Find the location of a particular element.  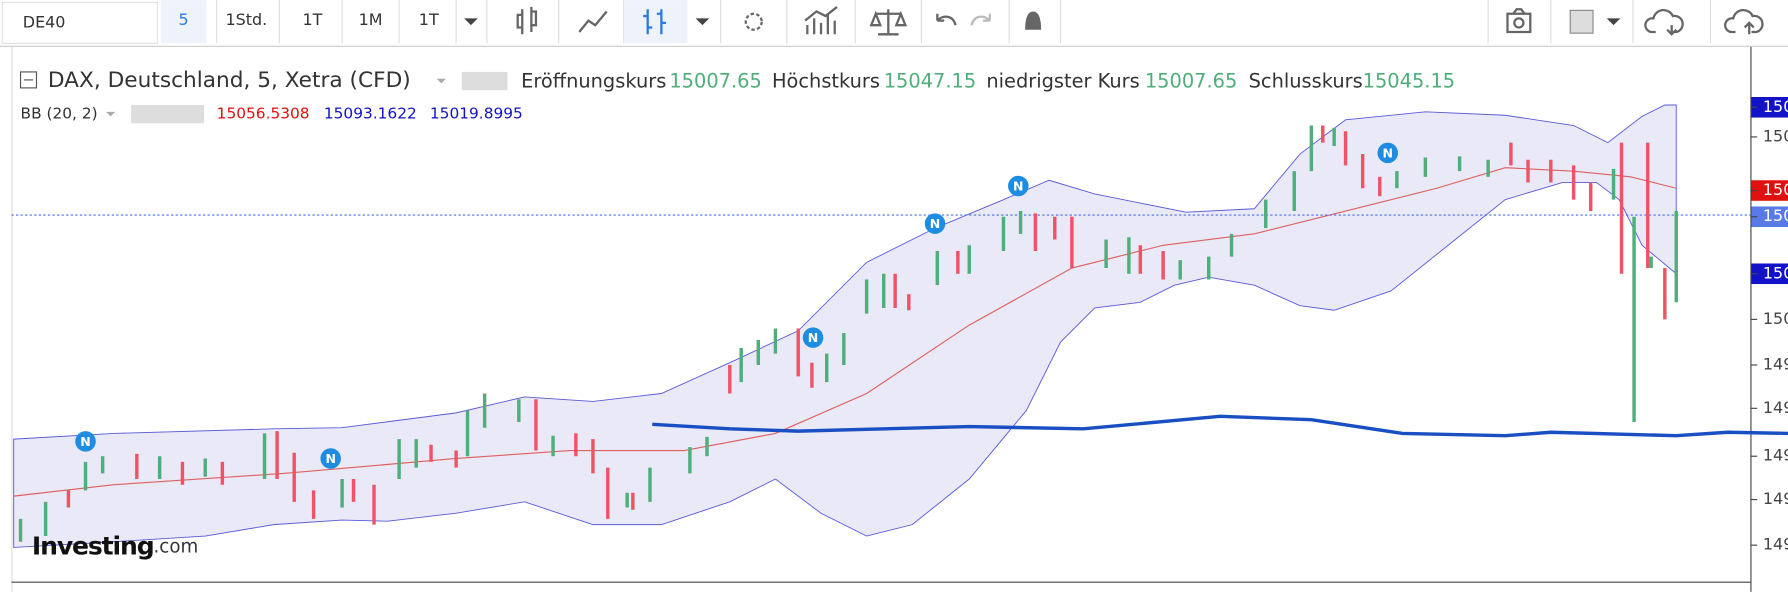

indicator-value: 15056.5308 is located at coordinates (263, 114).